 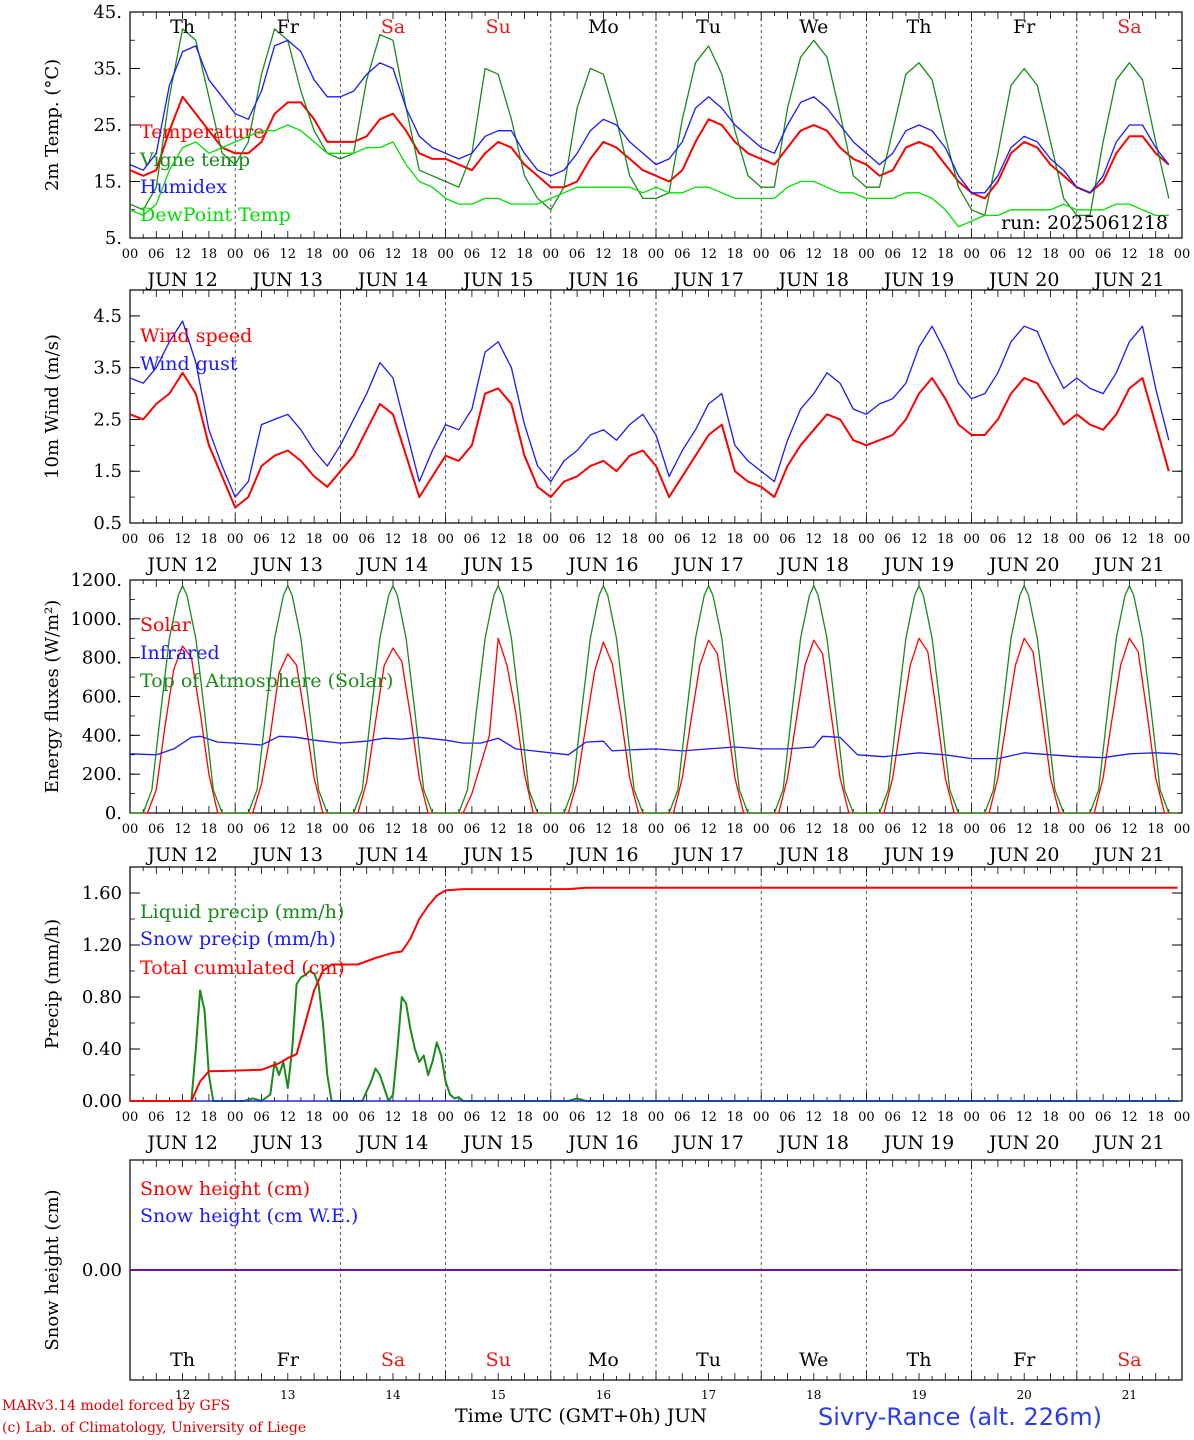 I want to click on x-axis-unit: JUN, so click(x=687, y=1416).